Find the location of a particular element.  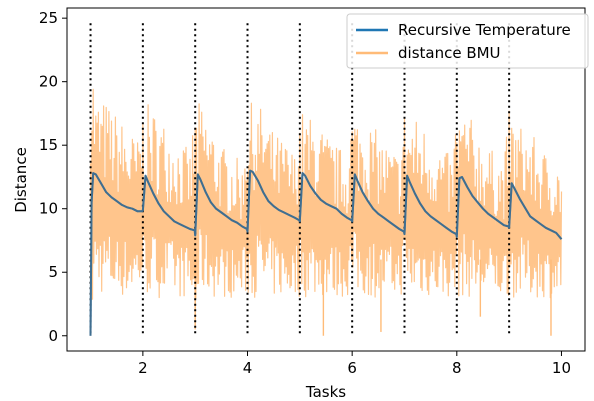

x-tick-label: 4 is located at coordinates (248, 368).